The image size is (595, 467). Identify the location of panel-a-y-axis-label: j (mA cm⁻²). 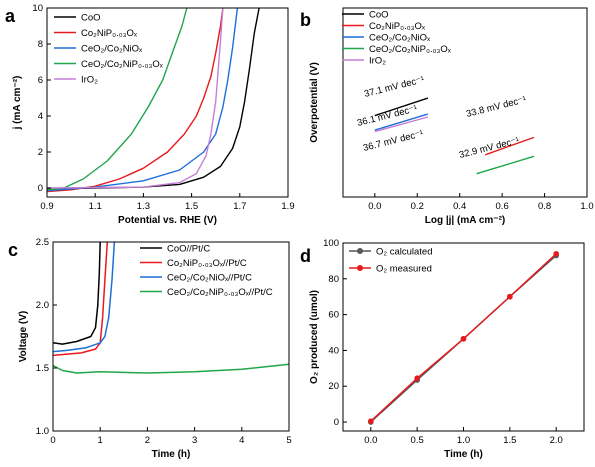
(17, 103).